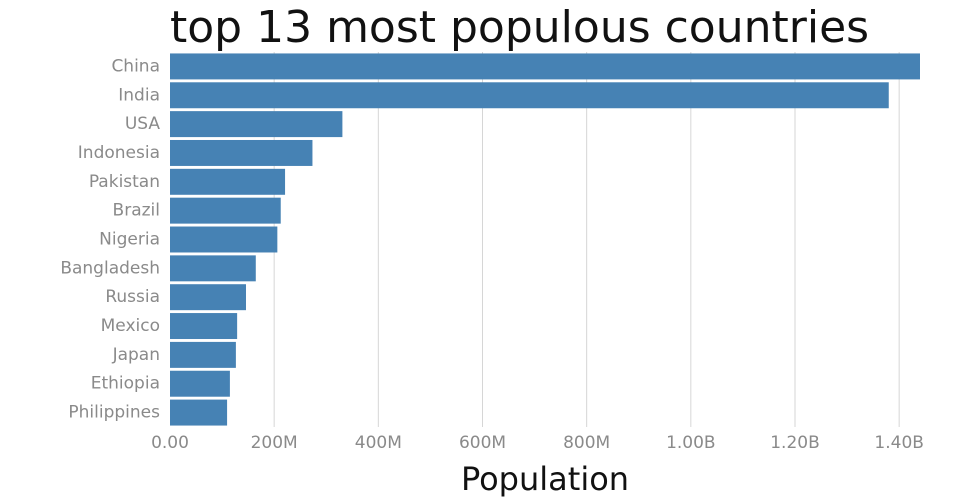 This screenshot has width=960, height=500. Describe the element at coordinates (241, 152) in the screenshot. I see `bar-indonesia` at that location.